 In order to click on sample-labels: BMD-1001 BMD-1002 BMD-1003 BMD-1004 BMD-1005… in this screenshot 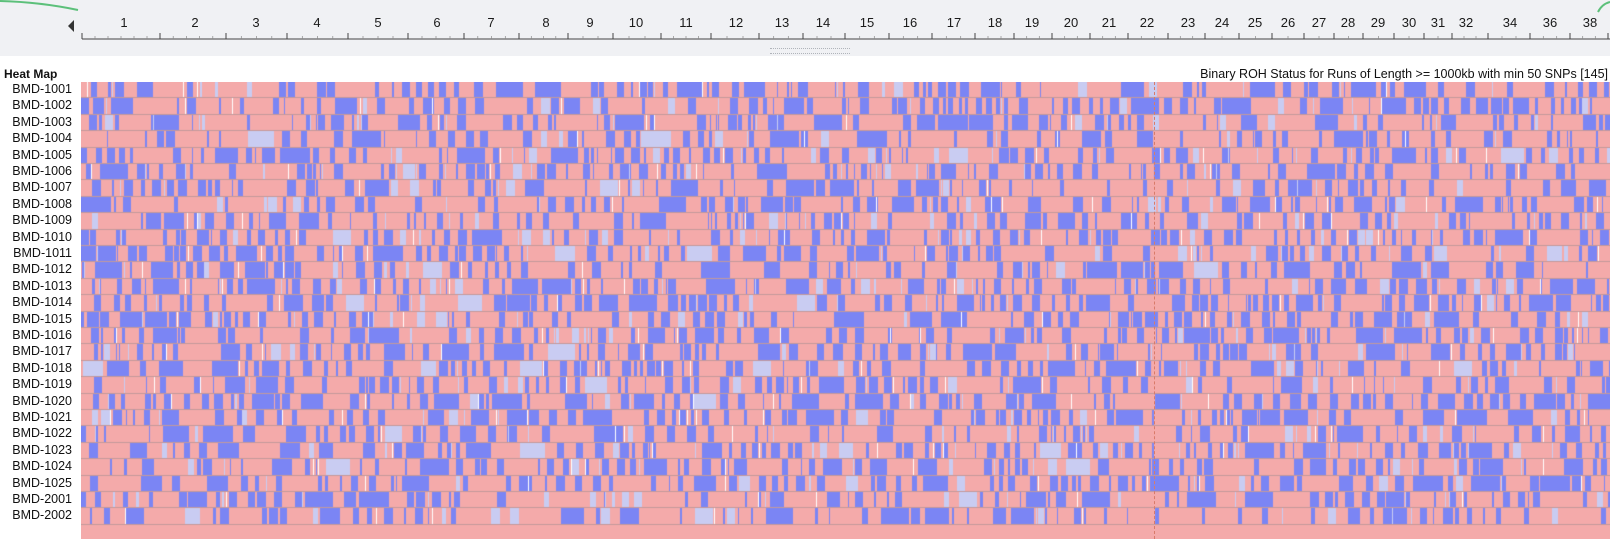, I will do `click(38, 310)`.